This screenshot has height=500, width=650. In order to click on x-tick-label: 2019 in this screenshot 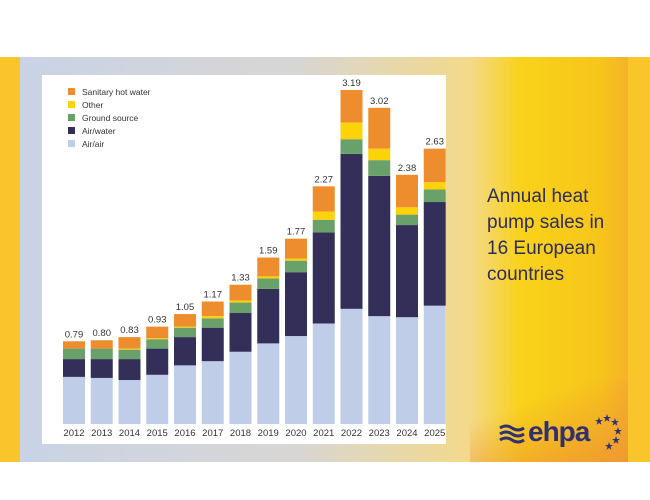, I will do `click(268, 433)`.